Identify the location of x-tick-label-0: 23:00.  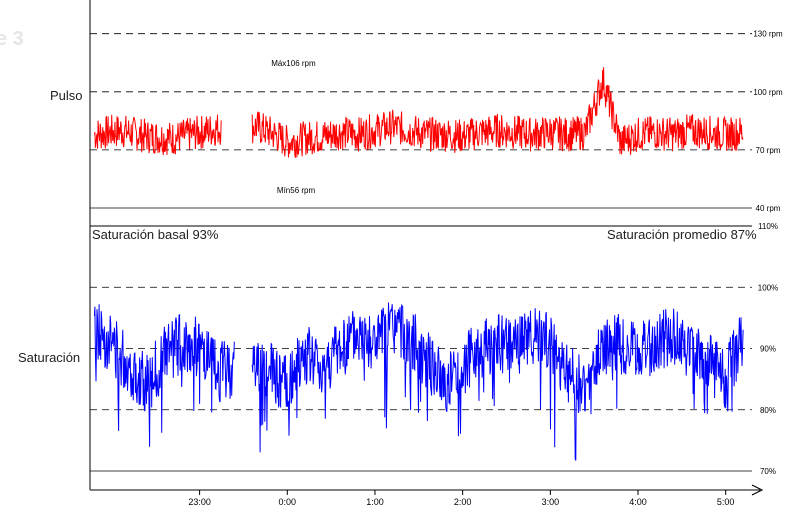
(199, 502).